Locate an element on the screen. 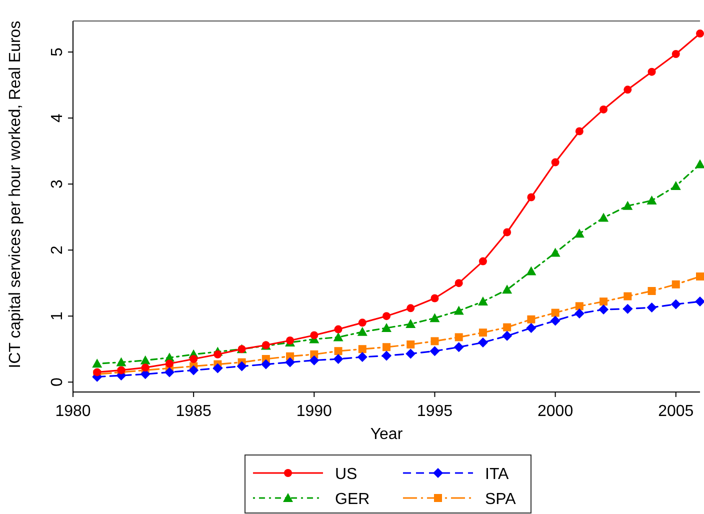 The image size is (704, 514). legend-label: GER is located at coordinates (352, 499).